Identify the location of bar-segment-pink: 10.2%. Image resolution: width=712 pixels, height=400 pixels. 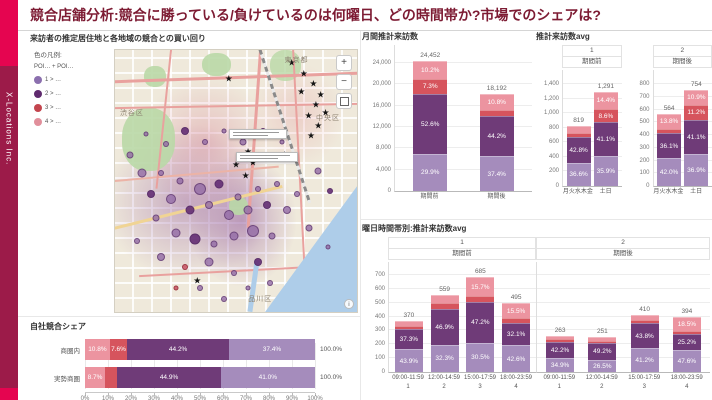
(430, 69).